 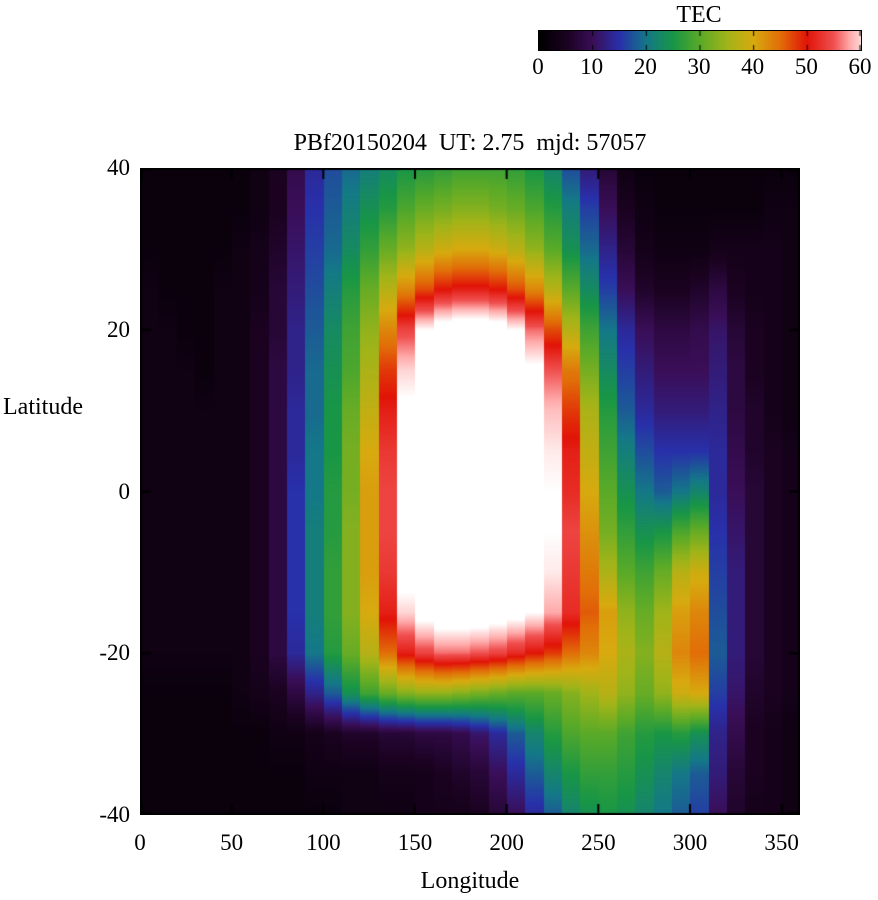 I want to click on colorbar-title: TEC, so click(x=699, y=15).